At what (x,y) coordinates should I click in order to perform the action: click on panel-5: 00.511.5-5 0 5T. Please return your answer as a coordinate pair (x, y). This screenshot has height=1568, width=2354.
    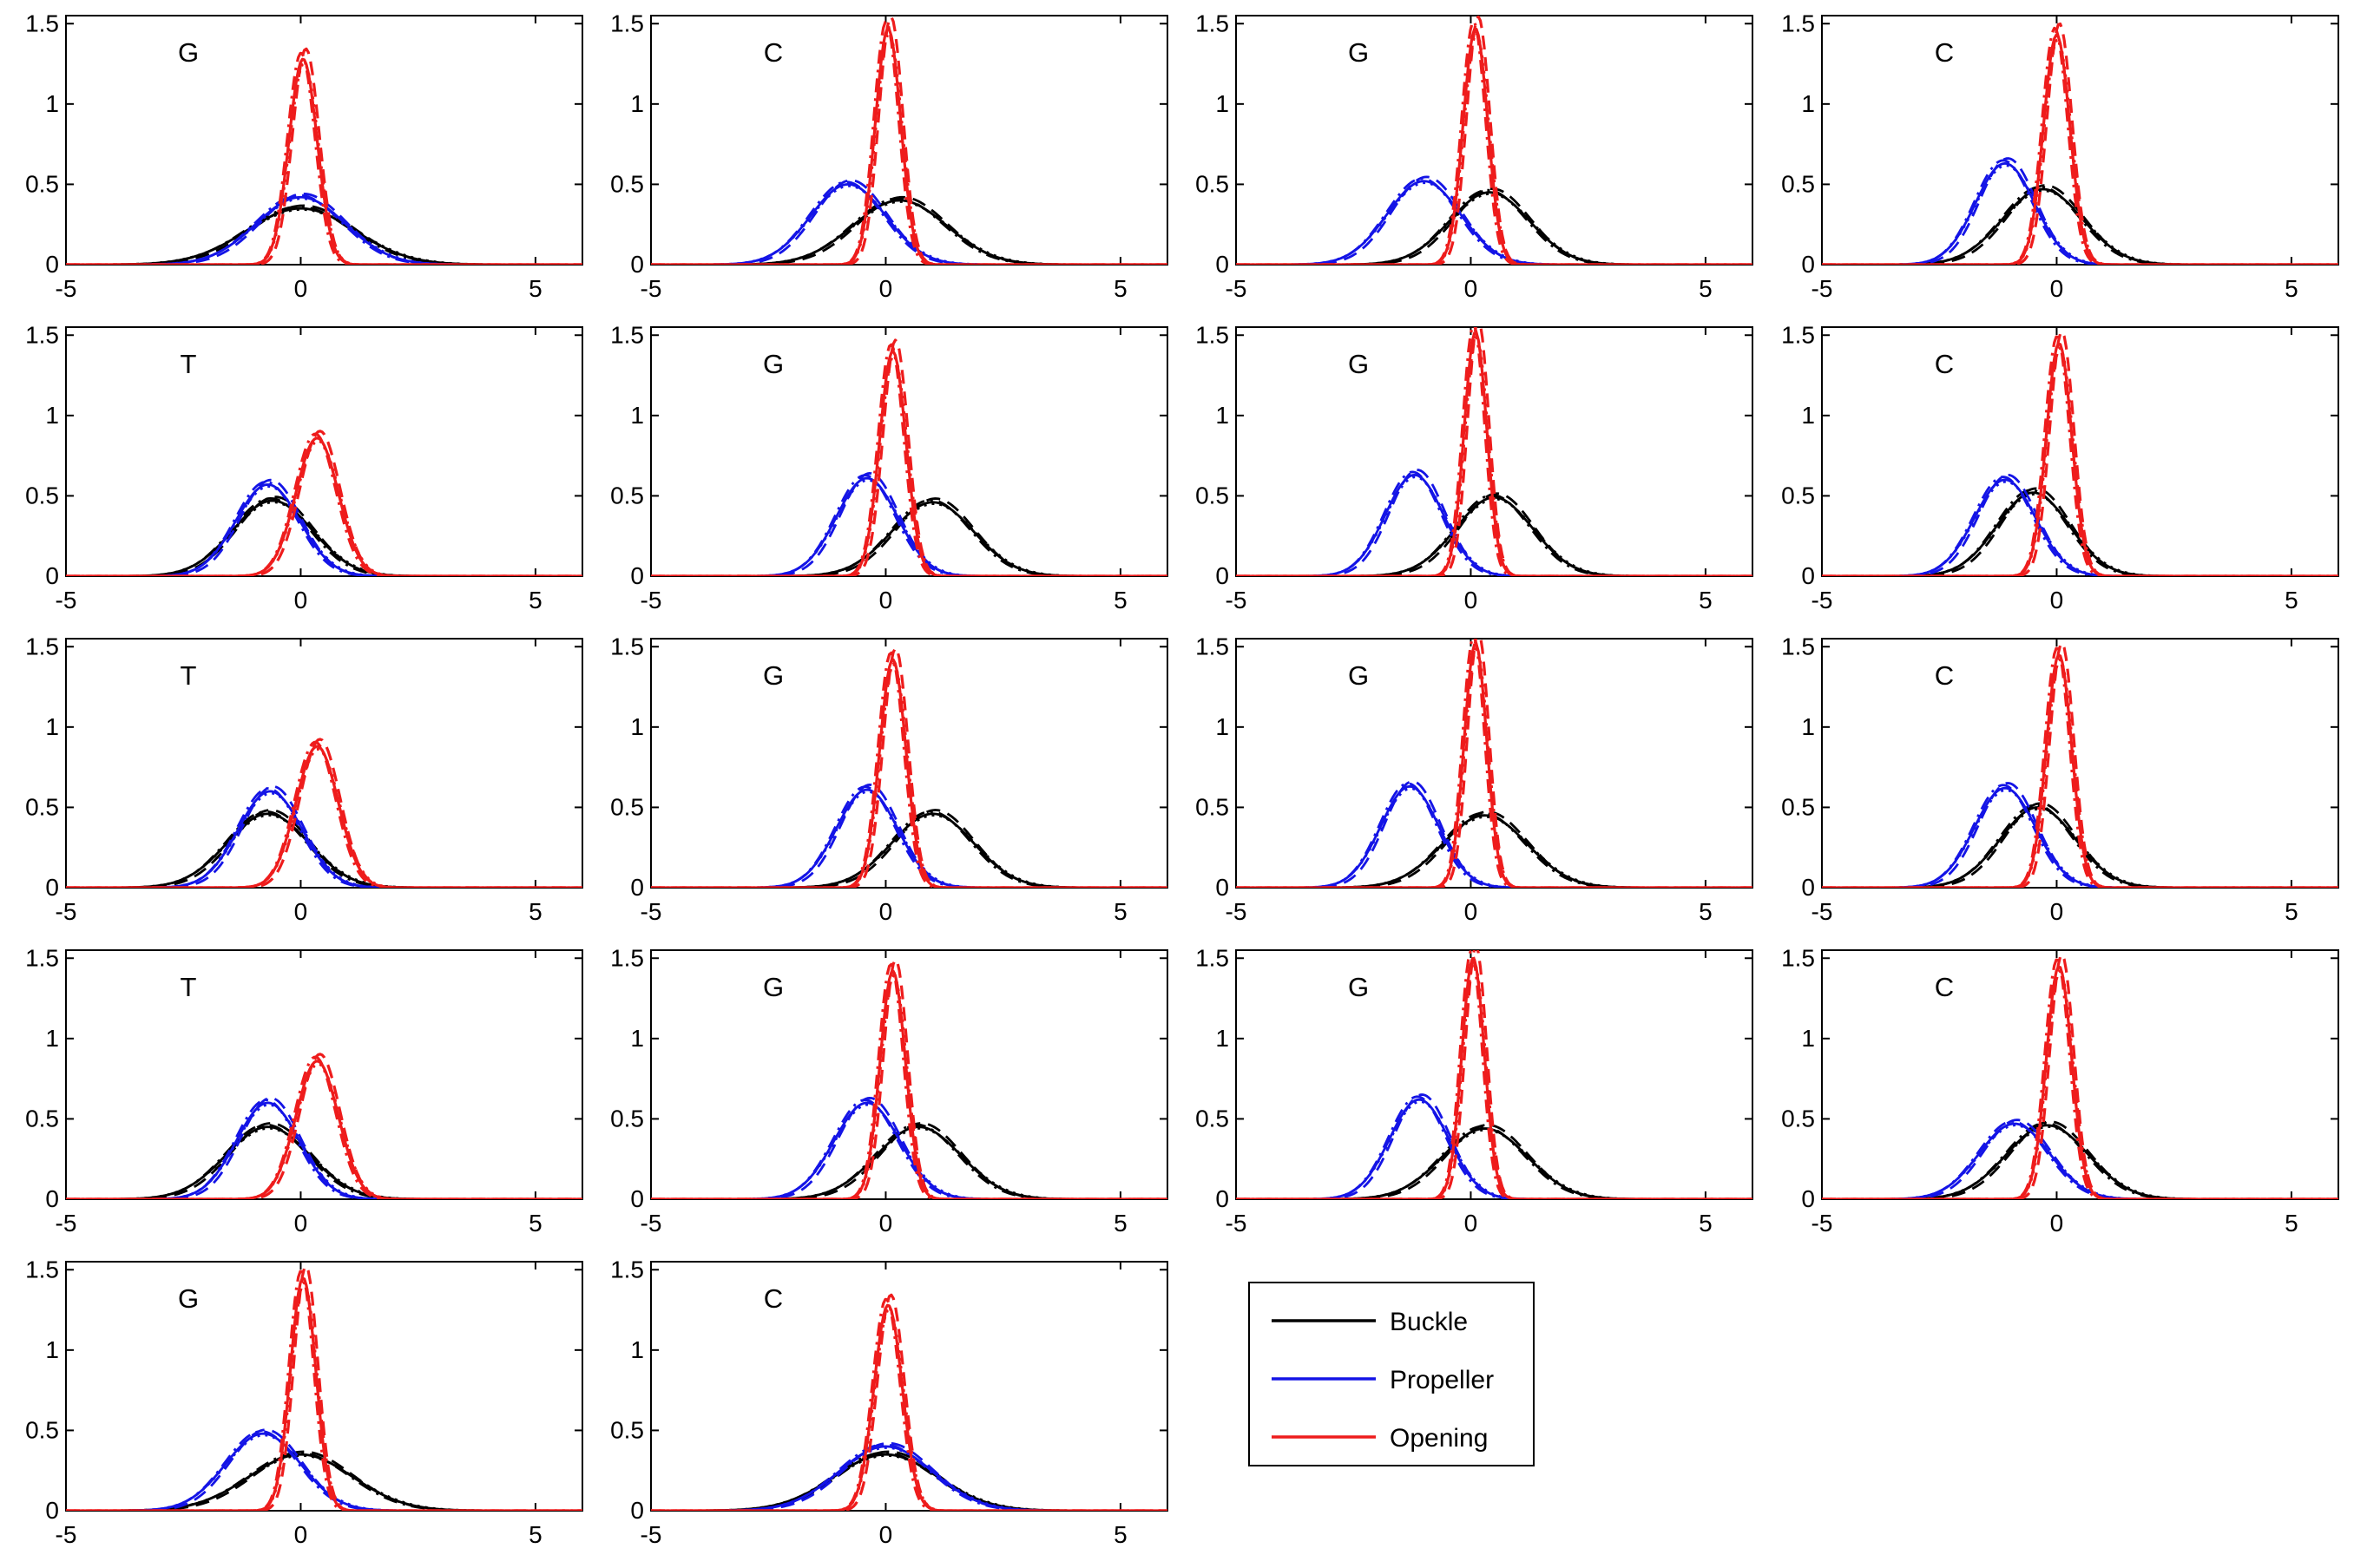
    Looking at the image, I should click on (304, 467).